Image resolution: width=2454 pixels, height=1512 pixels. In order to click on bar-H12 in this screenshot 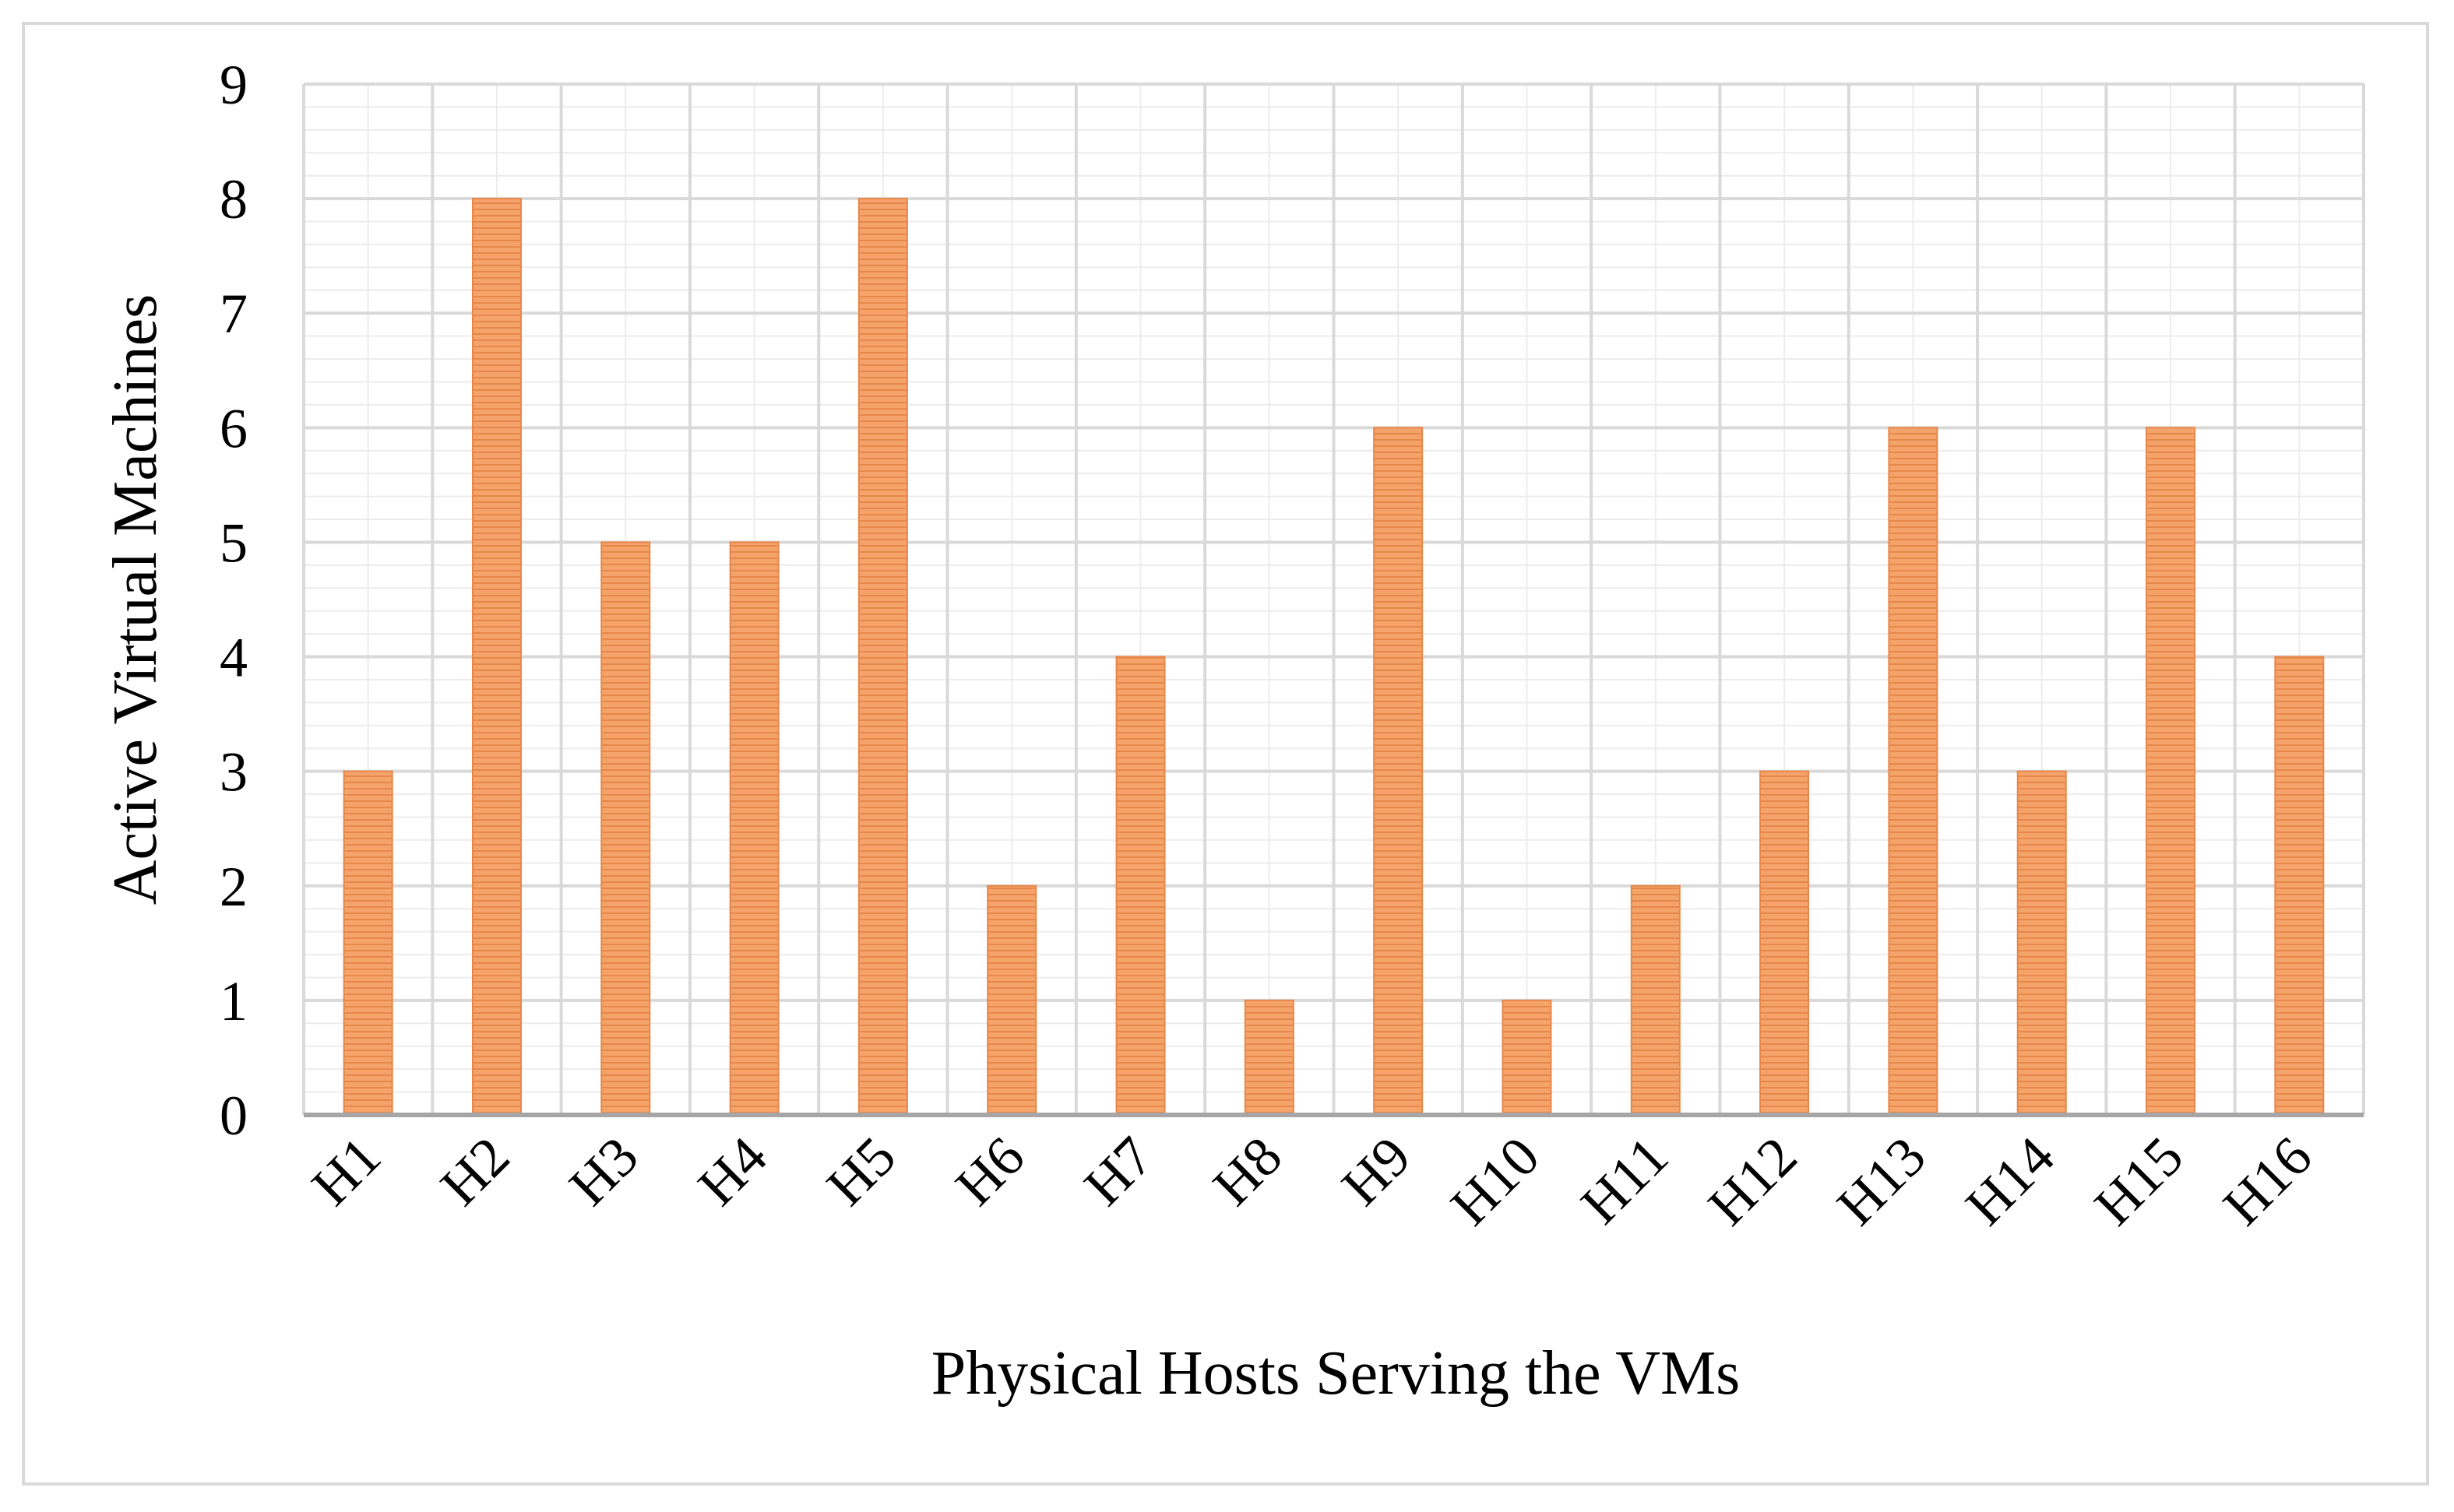, I will do `click(1784, 943)`.